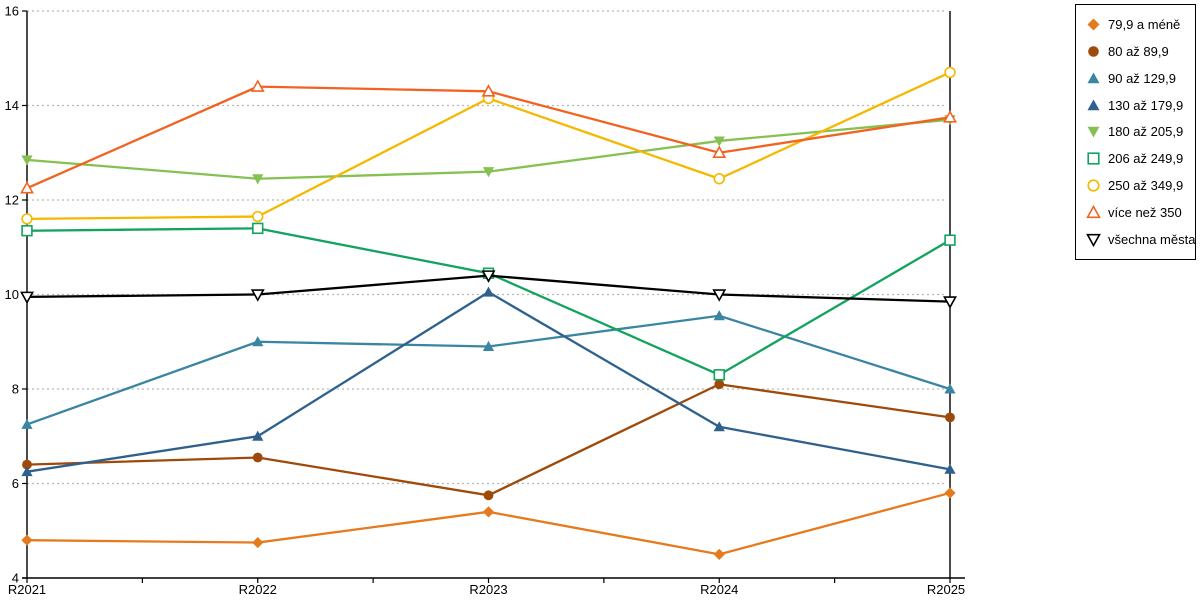 Image resolution: width=1200 pixels, height=600 pixels. What do you see at coordinates (1145, 213) in the screenshot?
I see `legend-item-label: více než 350` at bounding box center [1145, 213].